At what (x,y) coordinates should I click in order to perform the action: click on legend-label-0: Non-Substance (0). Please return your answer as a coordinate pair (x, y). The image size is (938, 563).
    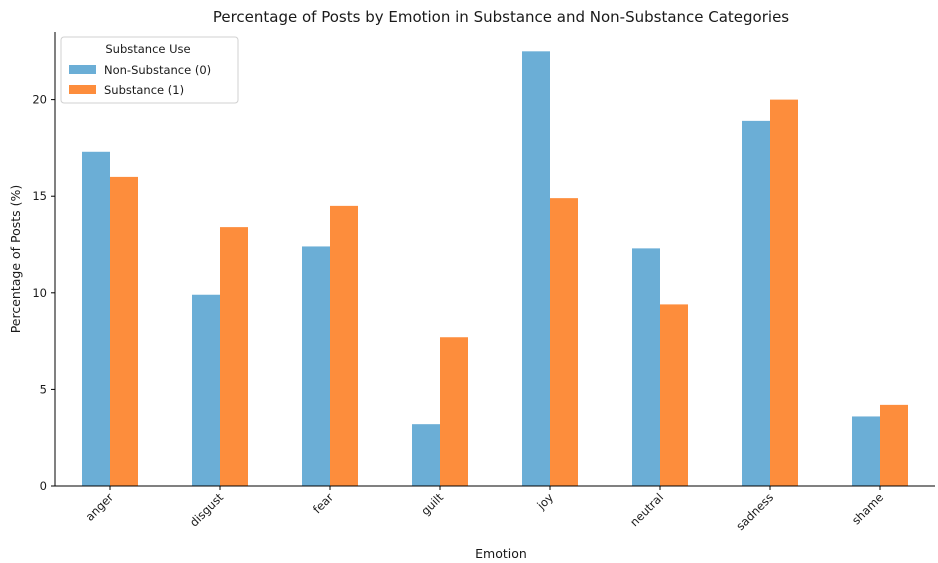
    Looking at the image, I should click on (157, 70).